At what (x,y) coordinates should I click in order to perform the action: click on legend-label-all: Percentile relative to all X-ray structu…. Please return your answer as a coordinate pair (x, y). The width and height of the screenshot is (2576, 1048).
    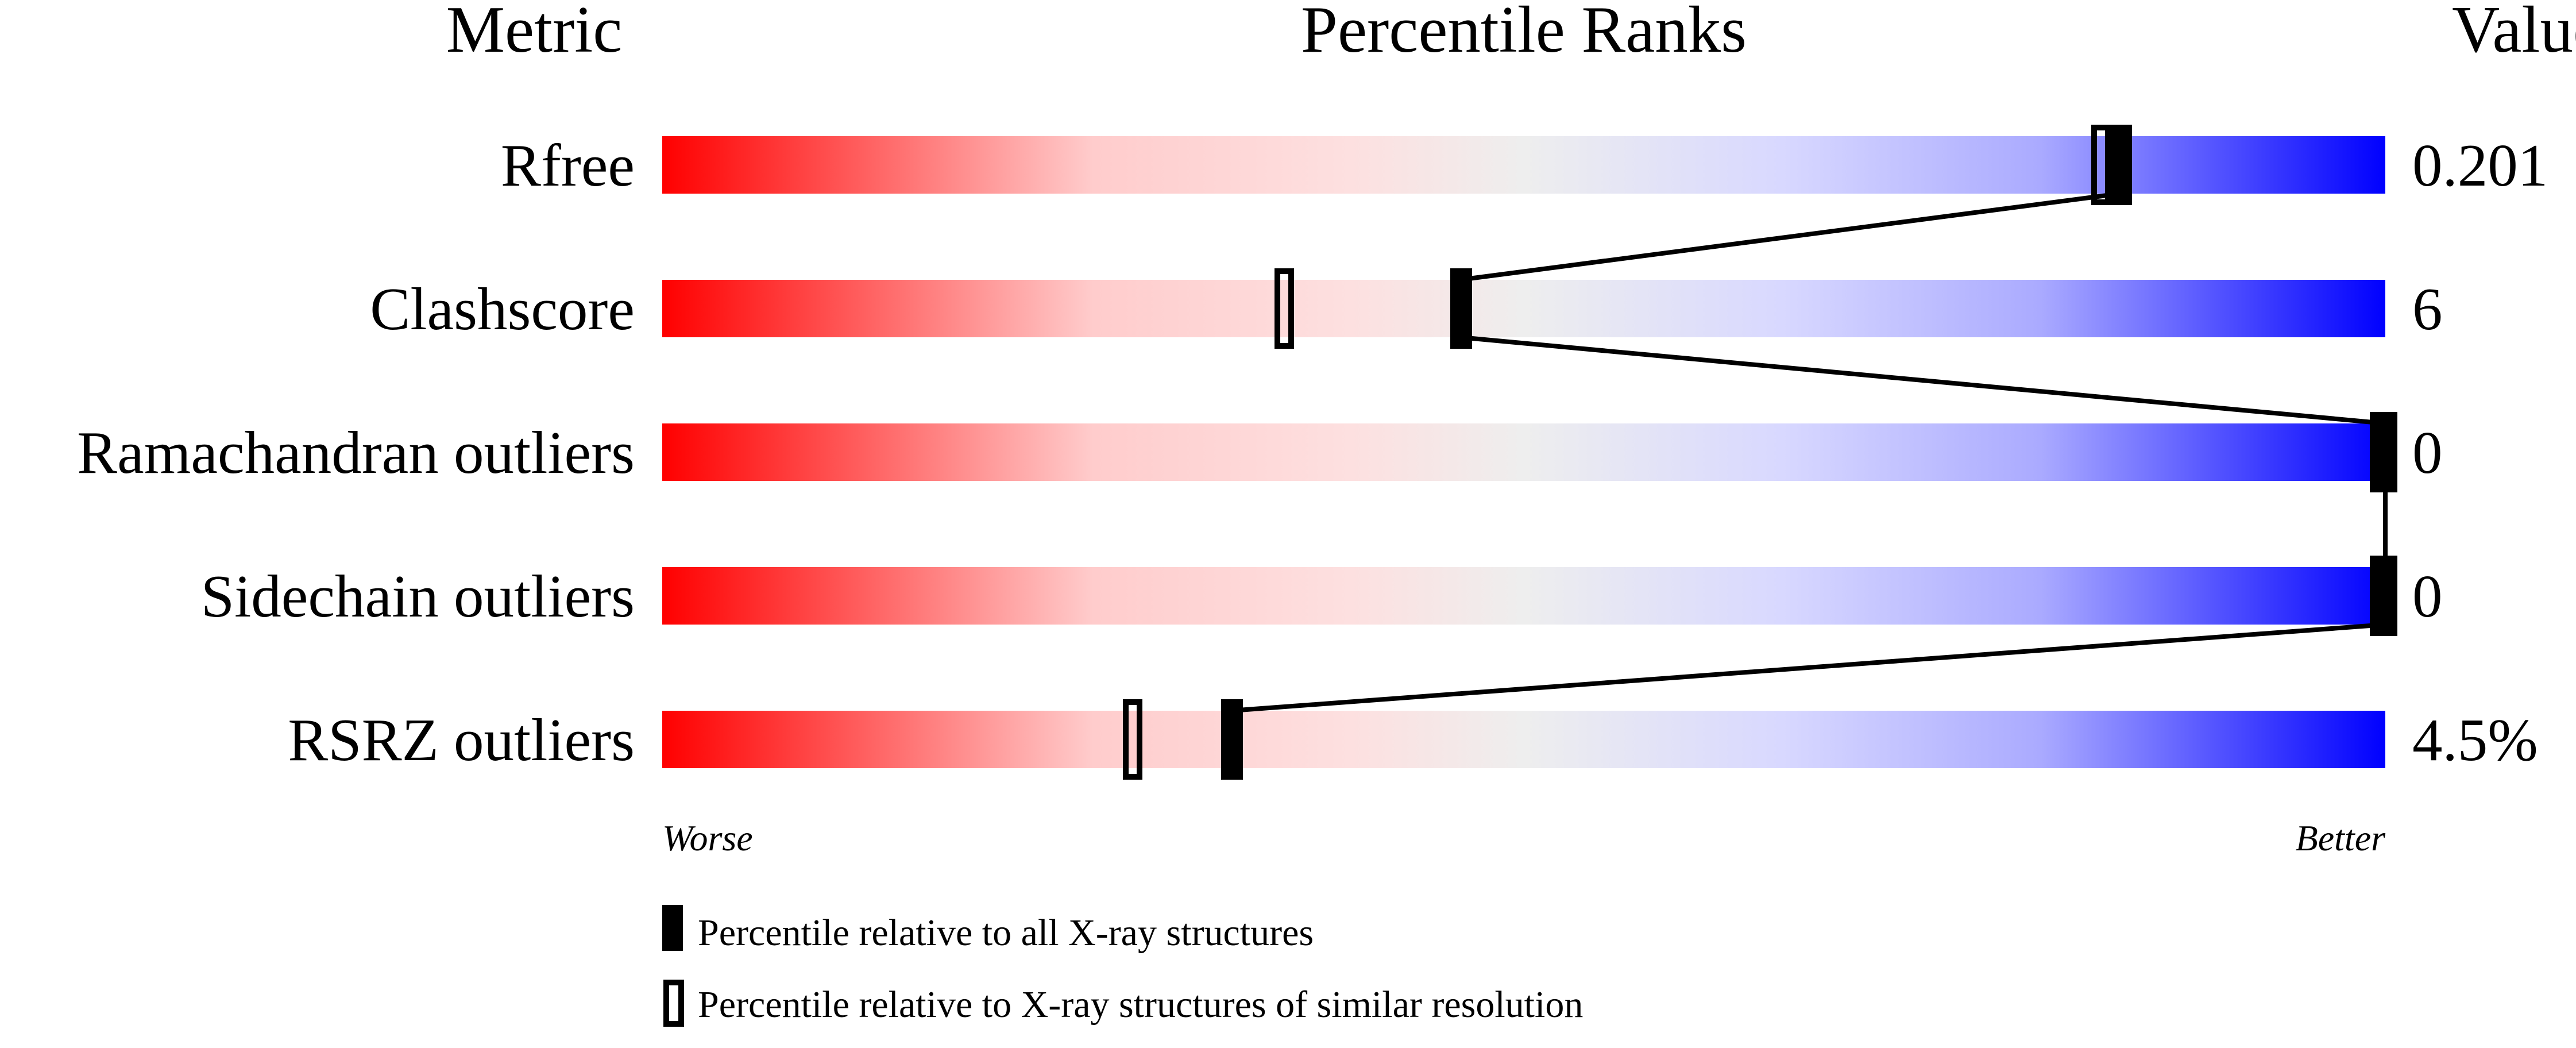
    Looking at the image, I should click on (1006, 933).